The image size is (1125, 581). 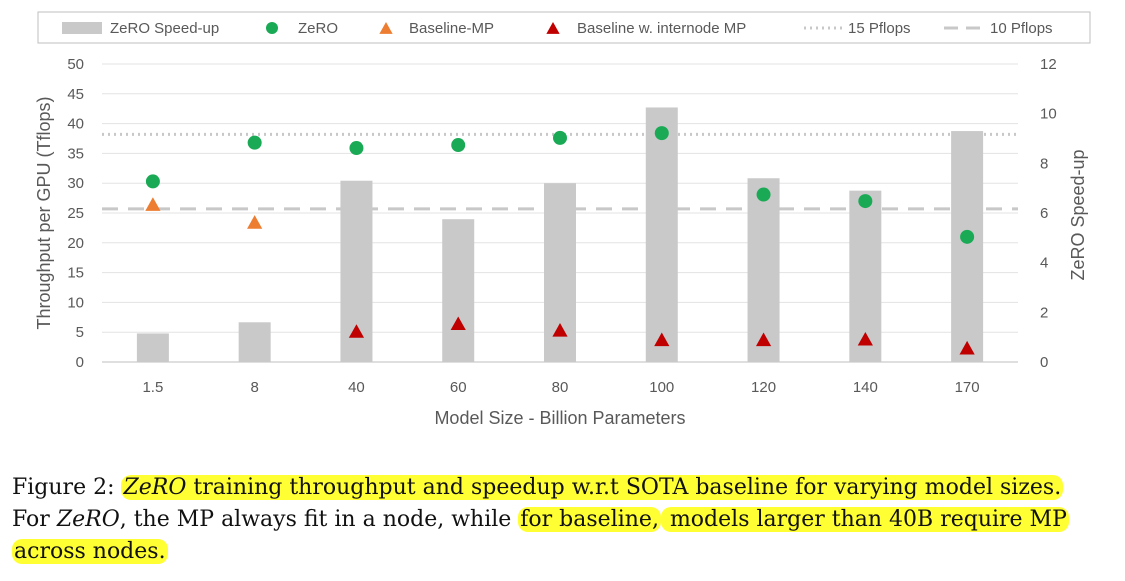 I want to click on x-tick-label: 1.5, so click(x=152, y=387).